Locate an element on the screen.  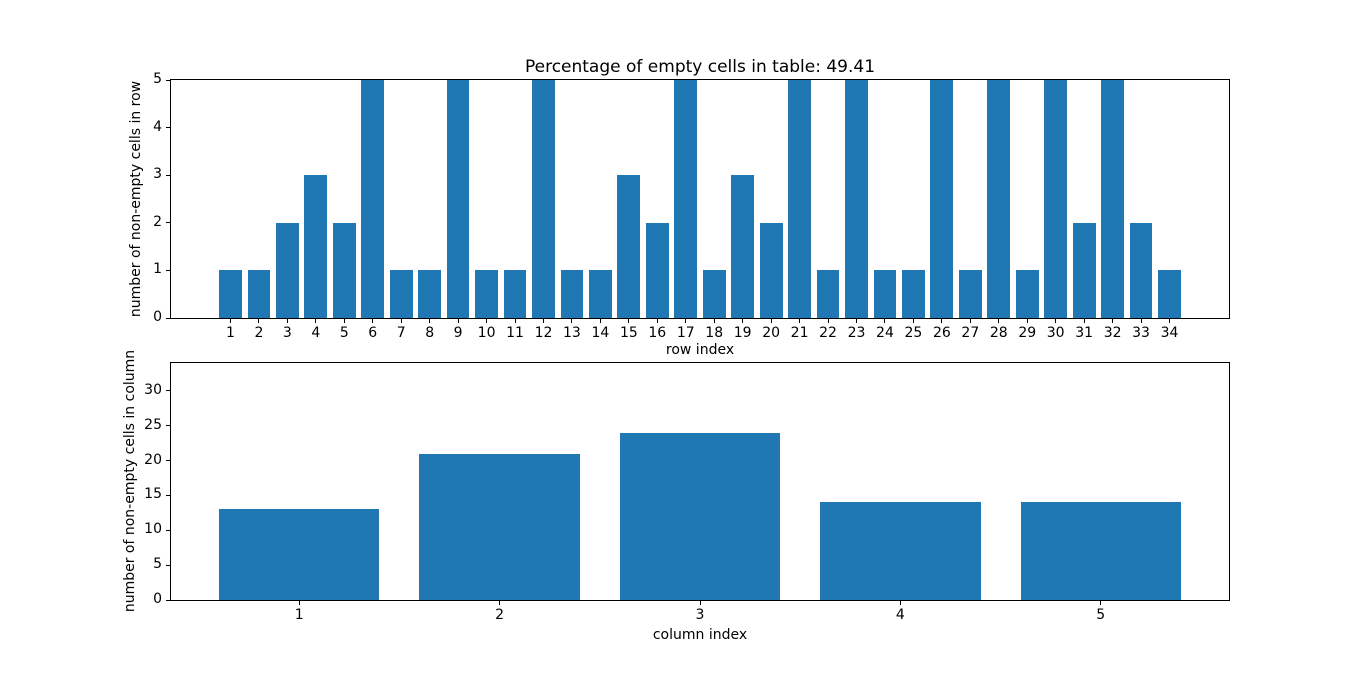
x-tick-label: 29 is located at coordinates (1027, 333).